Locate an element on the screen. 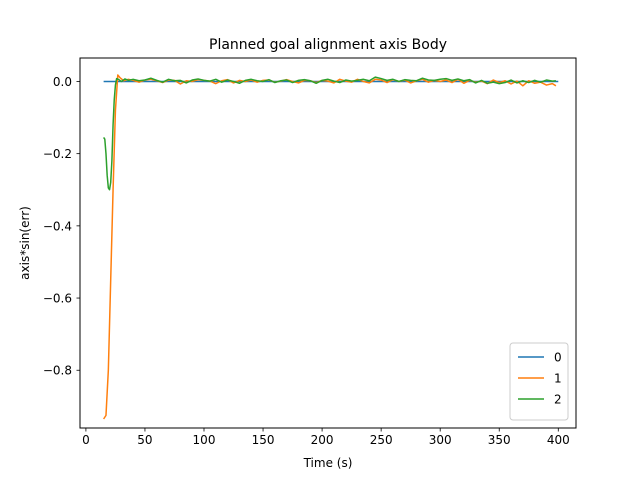  legend-label-2: 2 is located at coordinates (558, 400).